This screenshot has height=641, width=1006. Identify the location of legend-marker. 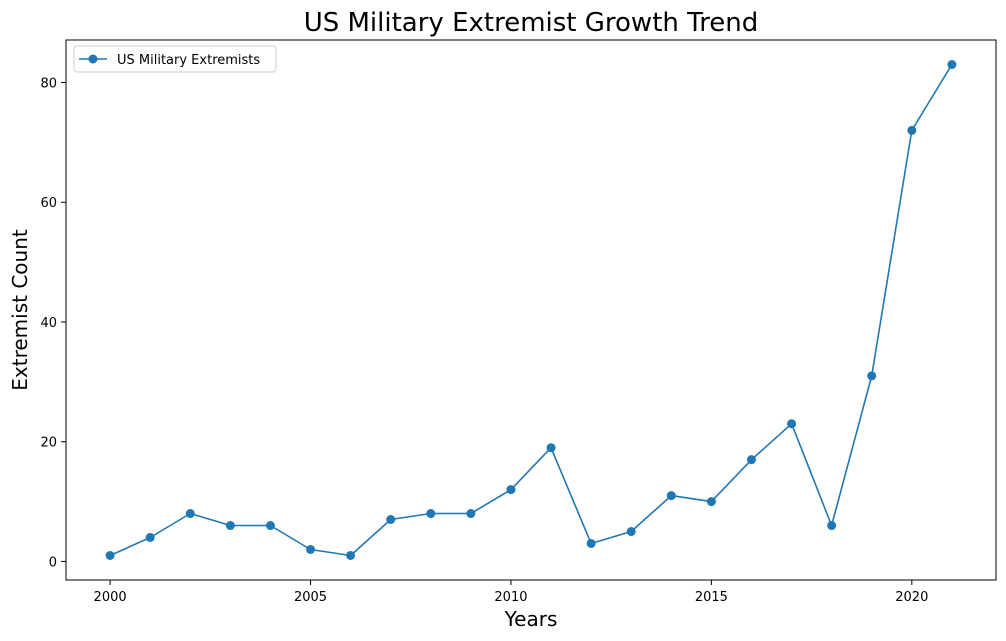
(93, 59).